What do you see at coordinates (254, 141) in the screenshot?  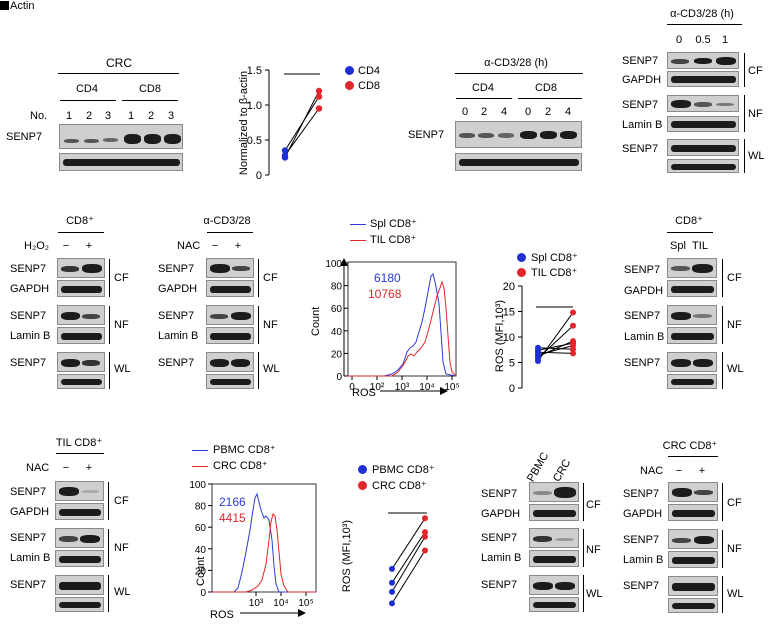 I see `y-tick-label: 0.5` at bounding box center [254, 141].